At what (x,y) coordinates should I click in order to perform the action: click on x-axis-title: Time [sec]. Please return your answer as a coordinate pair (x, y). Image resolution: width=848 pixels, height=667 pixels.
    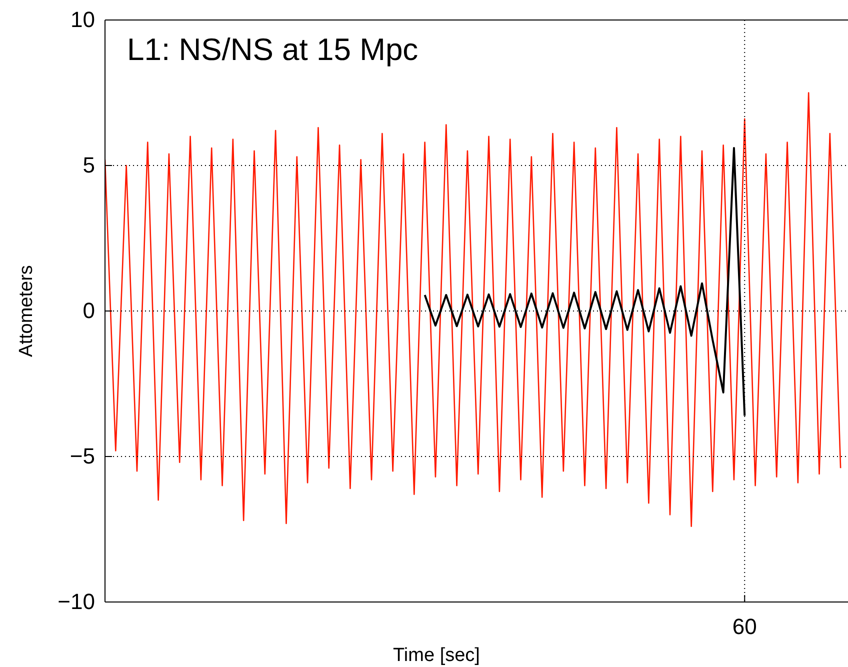
    Looking at the image, I should click on (436, 655).